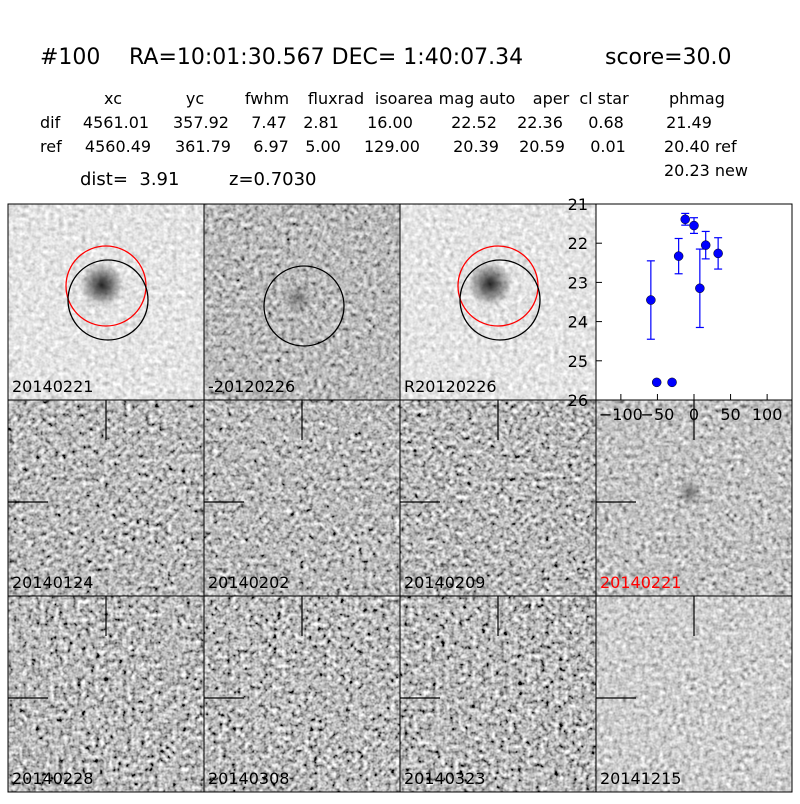 The image size is (800, 804). What do you see at coordinates (640, 778) in the screenshot?
I see `stamp-label: 20141215` at bounding box center [640, 778].